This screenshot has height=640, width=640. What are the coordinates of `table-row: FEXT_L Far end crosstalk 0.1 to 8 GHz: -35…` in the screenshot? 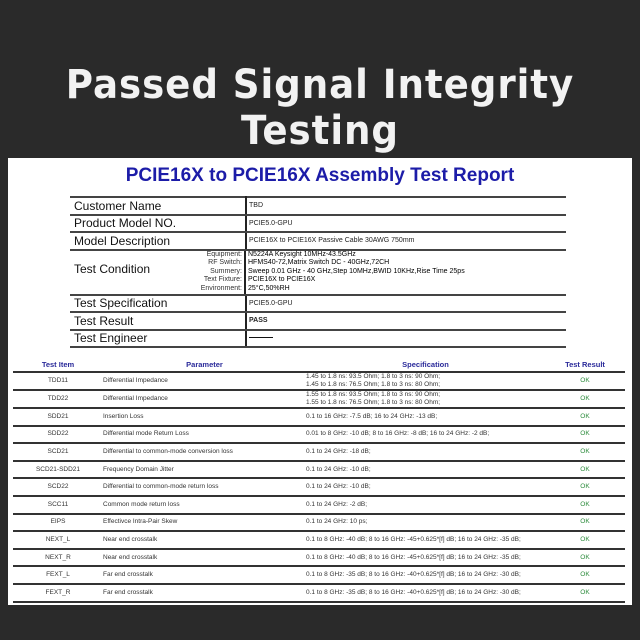 It's located at (319, 575).